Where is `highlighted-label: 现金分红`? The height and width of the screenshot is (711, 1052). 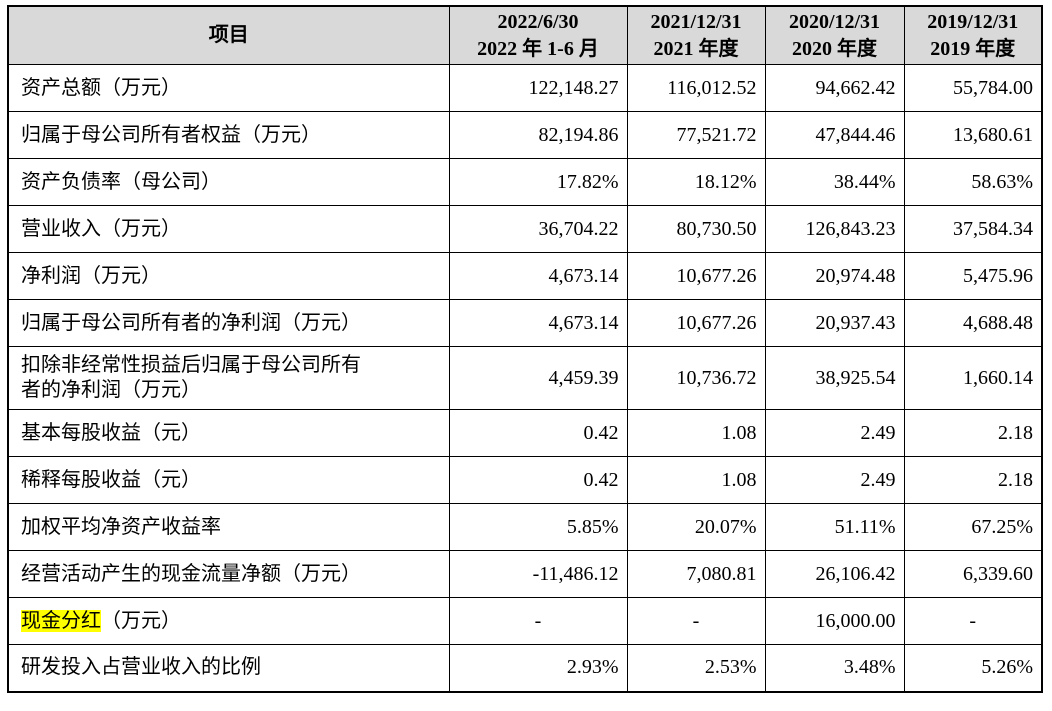
highlighted-label: 现金分红 is located at coordinates (61, 620).